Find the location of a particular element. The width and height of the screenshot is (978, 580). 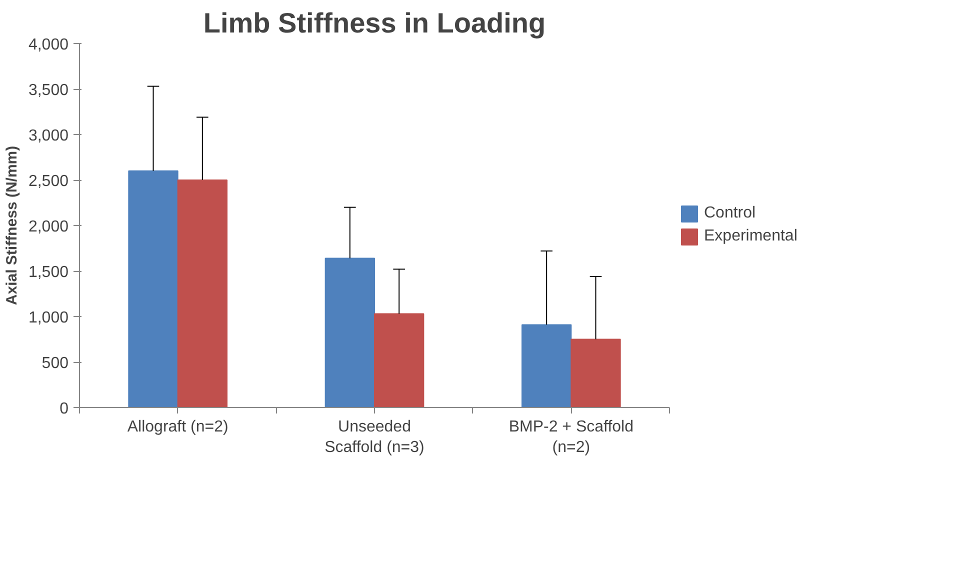

y-tick-label: 2,500 is located at coordinates (48, 181).